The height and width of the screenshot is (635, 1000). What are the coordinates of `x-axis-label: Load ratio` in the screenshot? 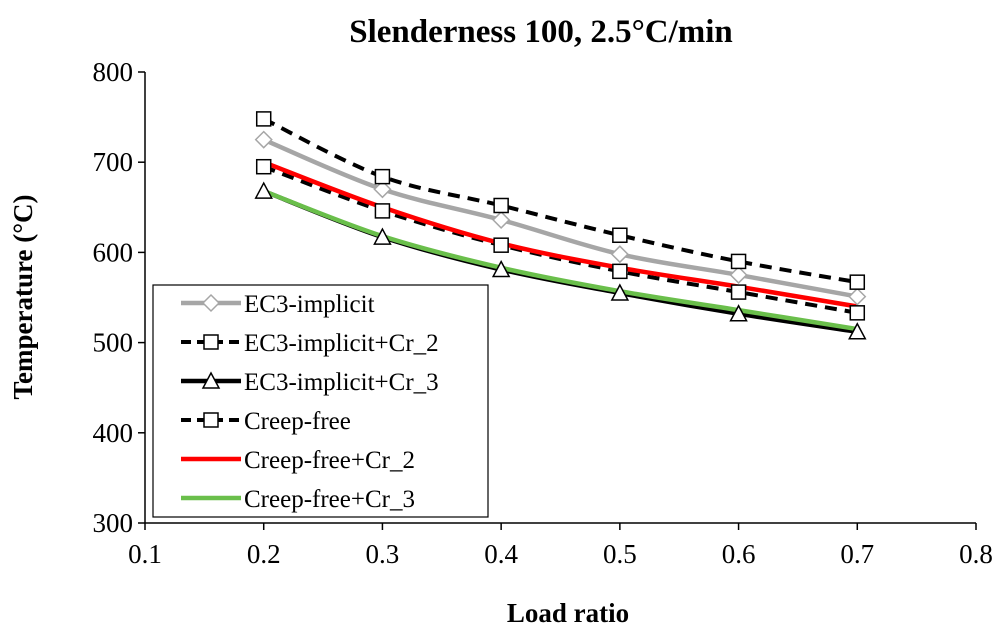 It's located at (568, 613).